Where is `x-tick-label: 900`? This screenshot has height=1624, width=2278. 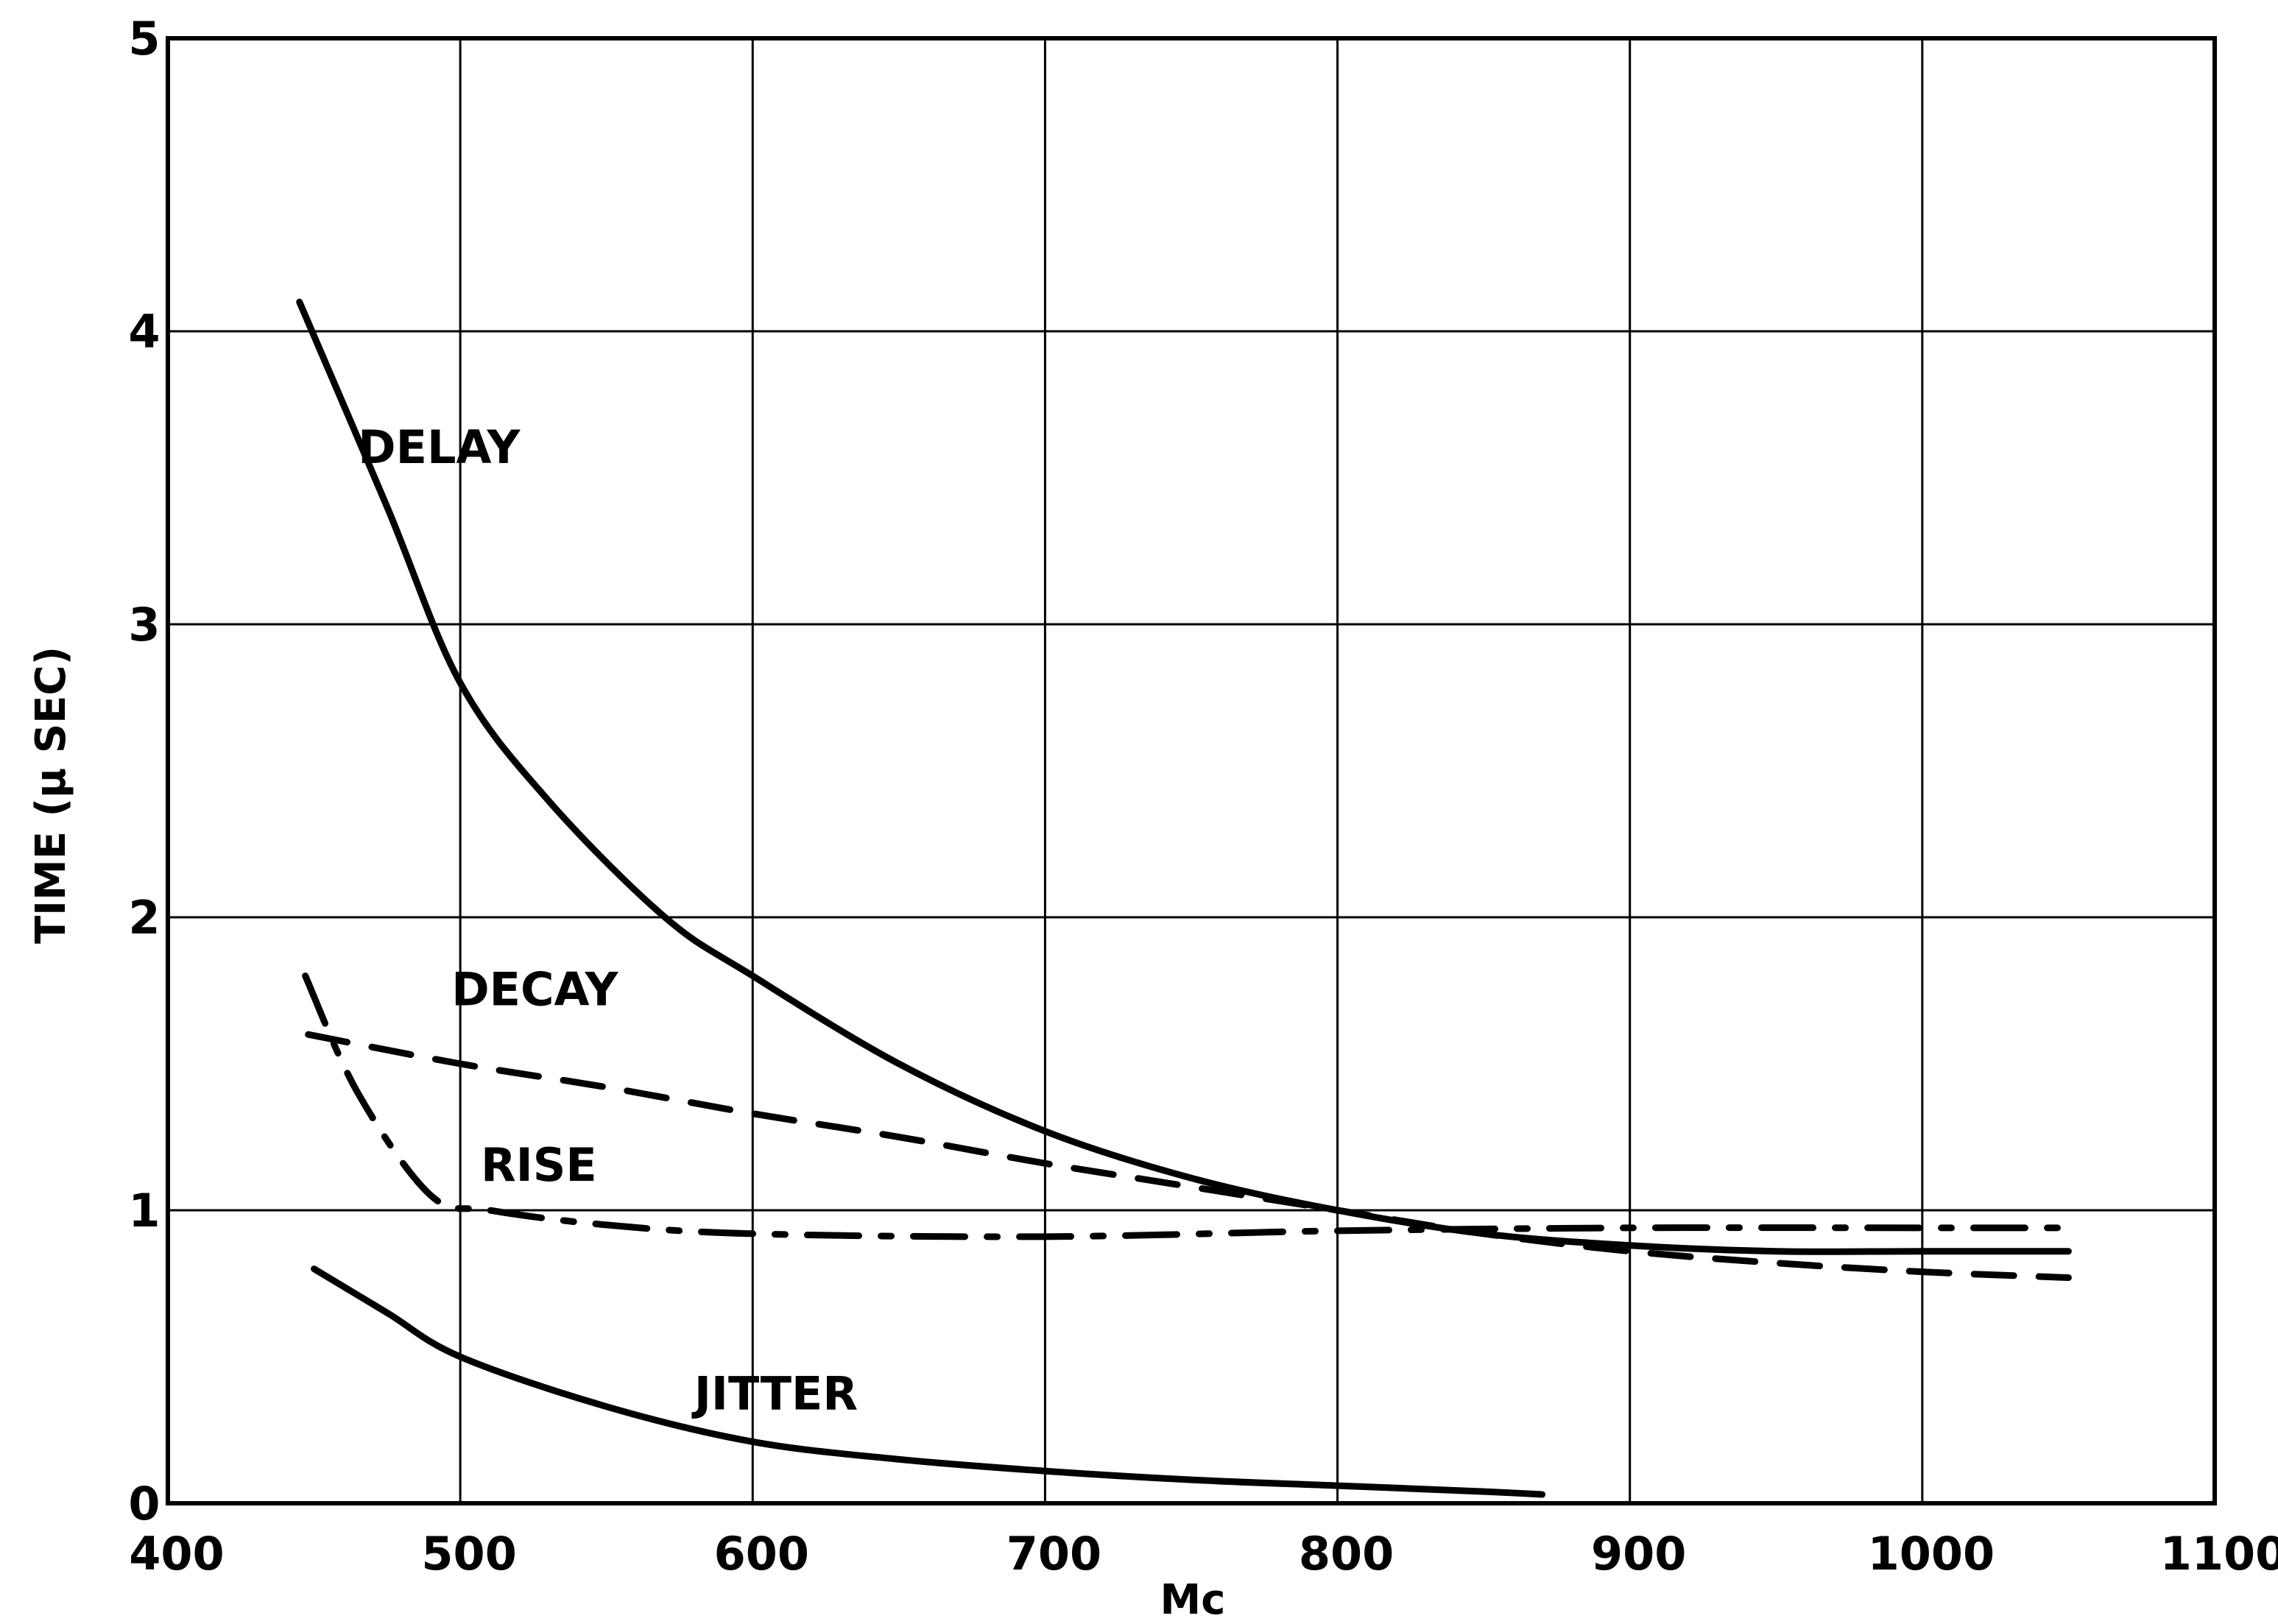 x-tick-label: 900 is located at coordinates (1638, 1554).